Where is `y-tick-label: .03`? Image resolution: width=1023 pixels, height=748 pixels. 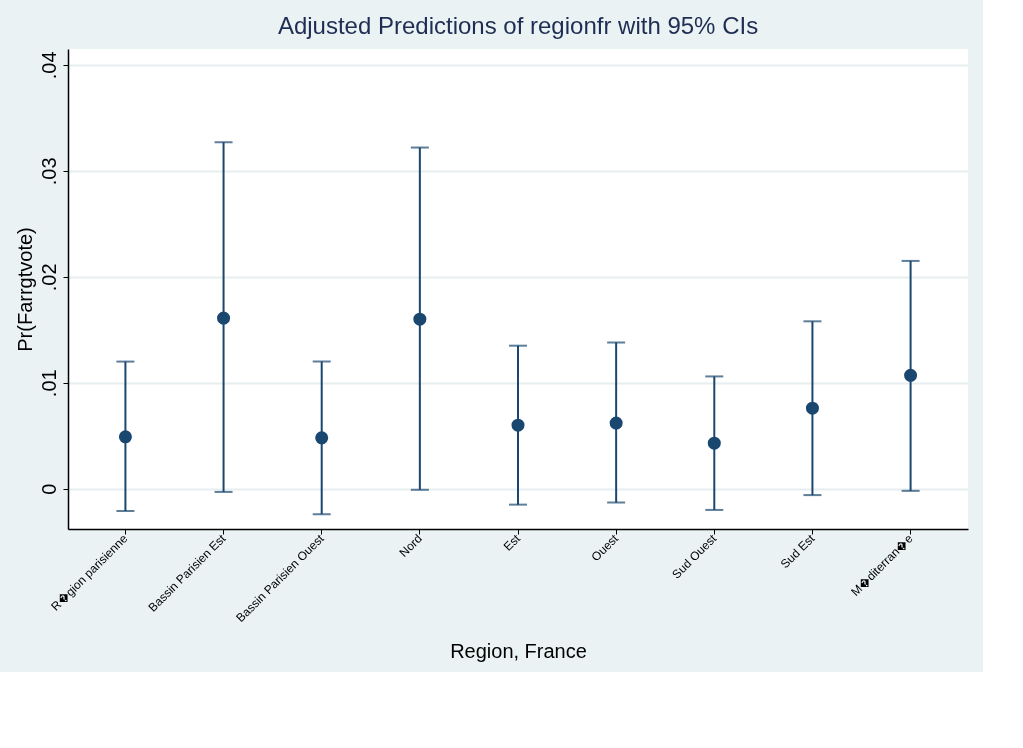
y-tick-label: .03 is located at coordinates (48, 171).